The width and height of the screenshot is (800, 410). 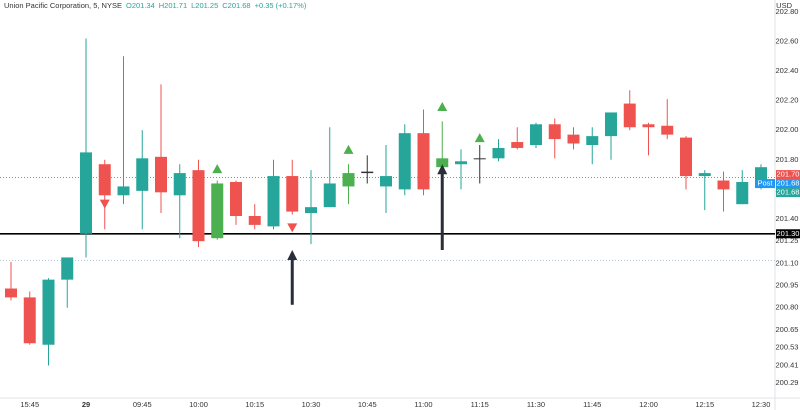 What do you see at coordinates (311, 404) in the screenshot?
I see `x-tick-label: 10:30` at bounding box center [311, 404].